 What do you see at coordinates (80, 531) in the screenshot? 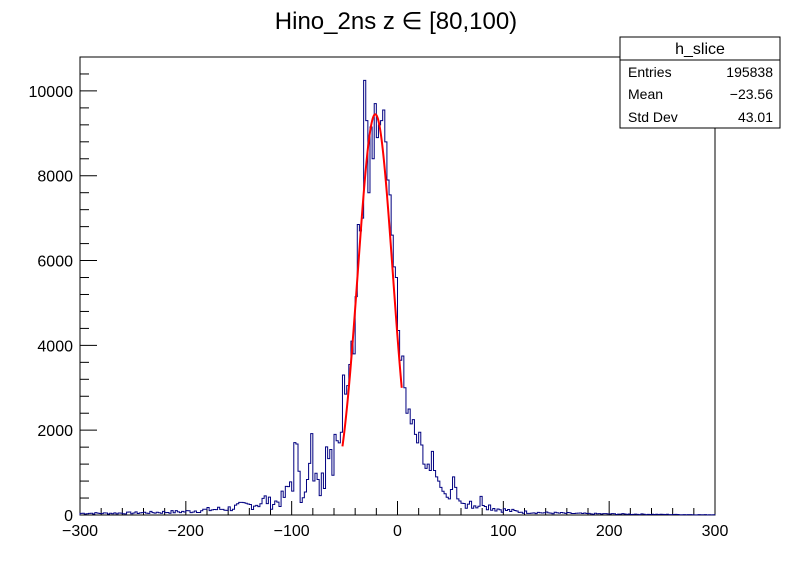
I see `x-tick-label: −300` at bounding box center [80, 531].